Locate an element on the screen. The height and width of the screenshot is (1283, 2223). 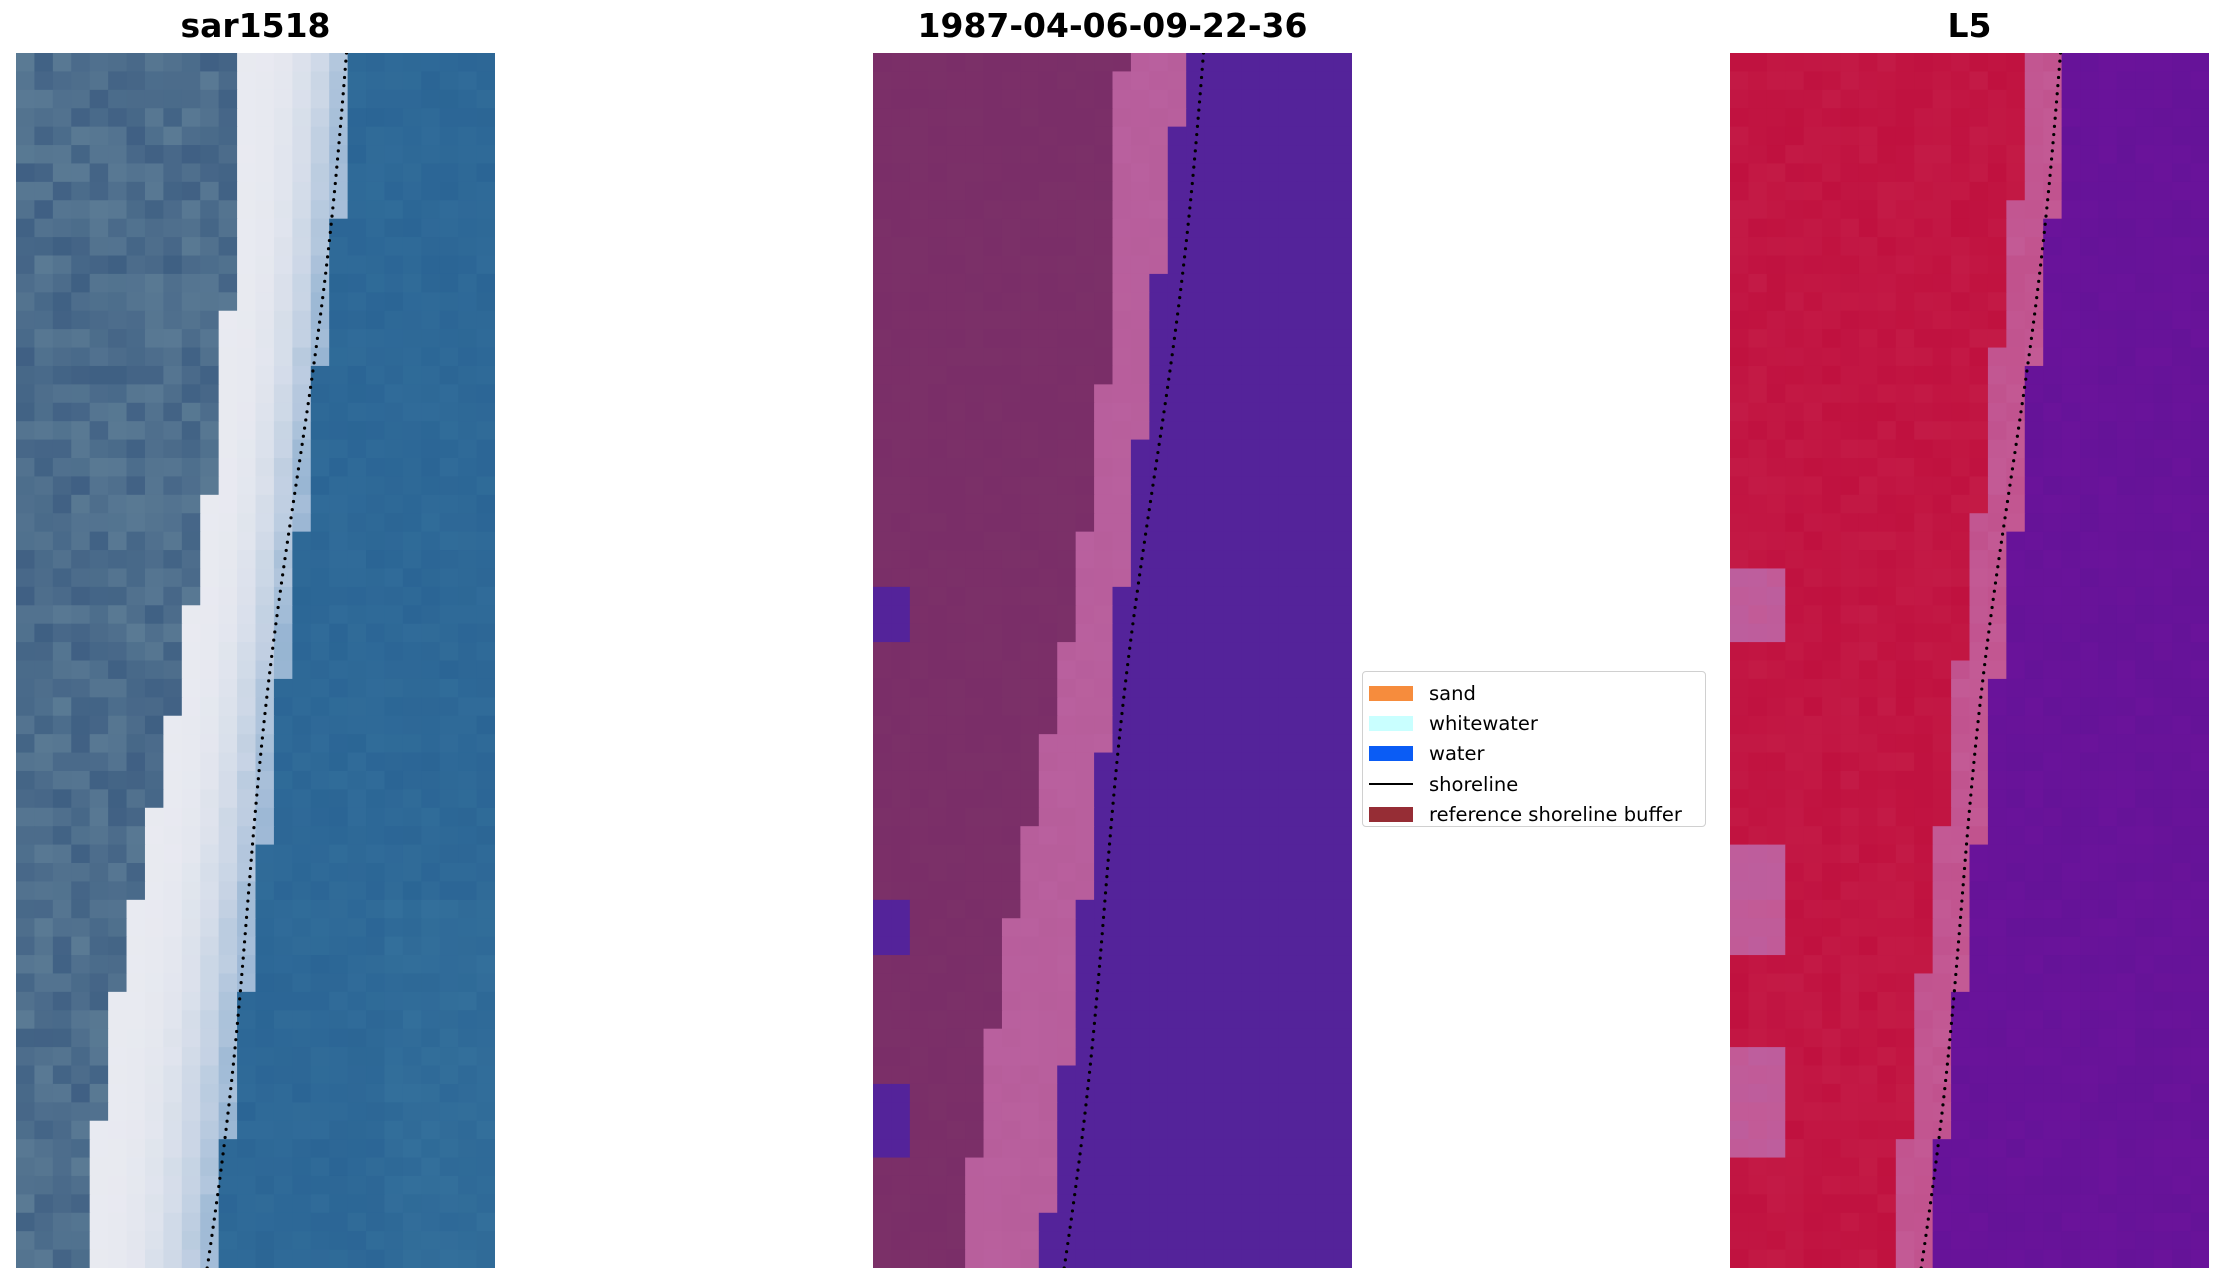
whitewater-swatch is located at coordinates (1391, 724).